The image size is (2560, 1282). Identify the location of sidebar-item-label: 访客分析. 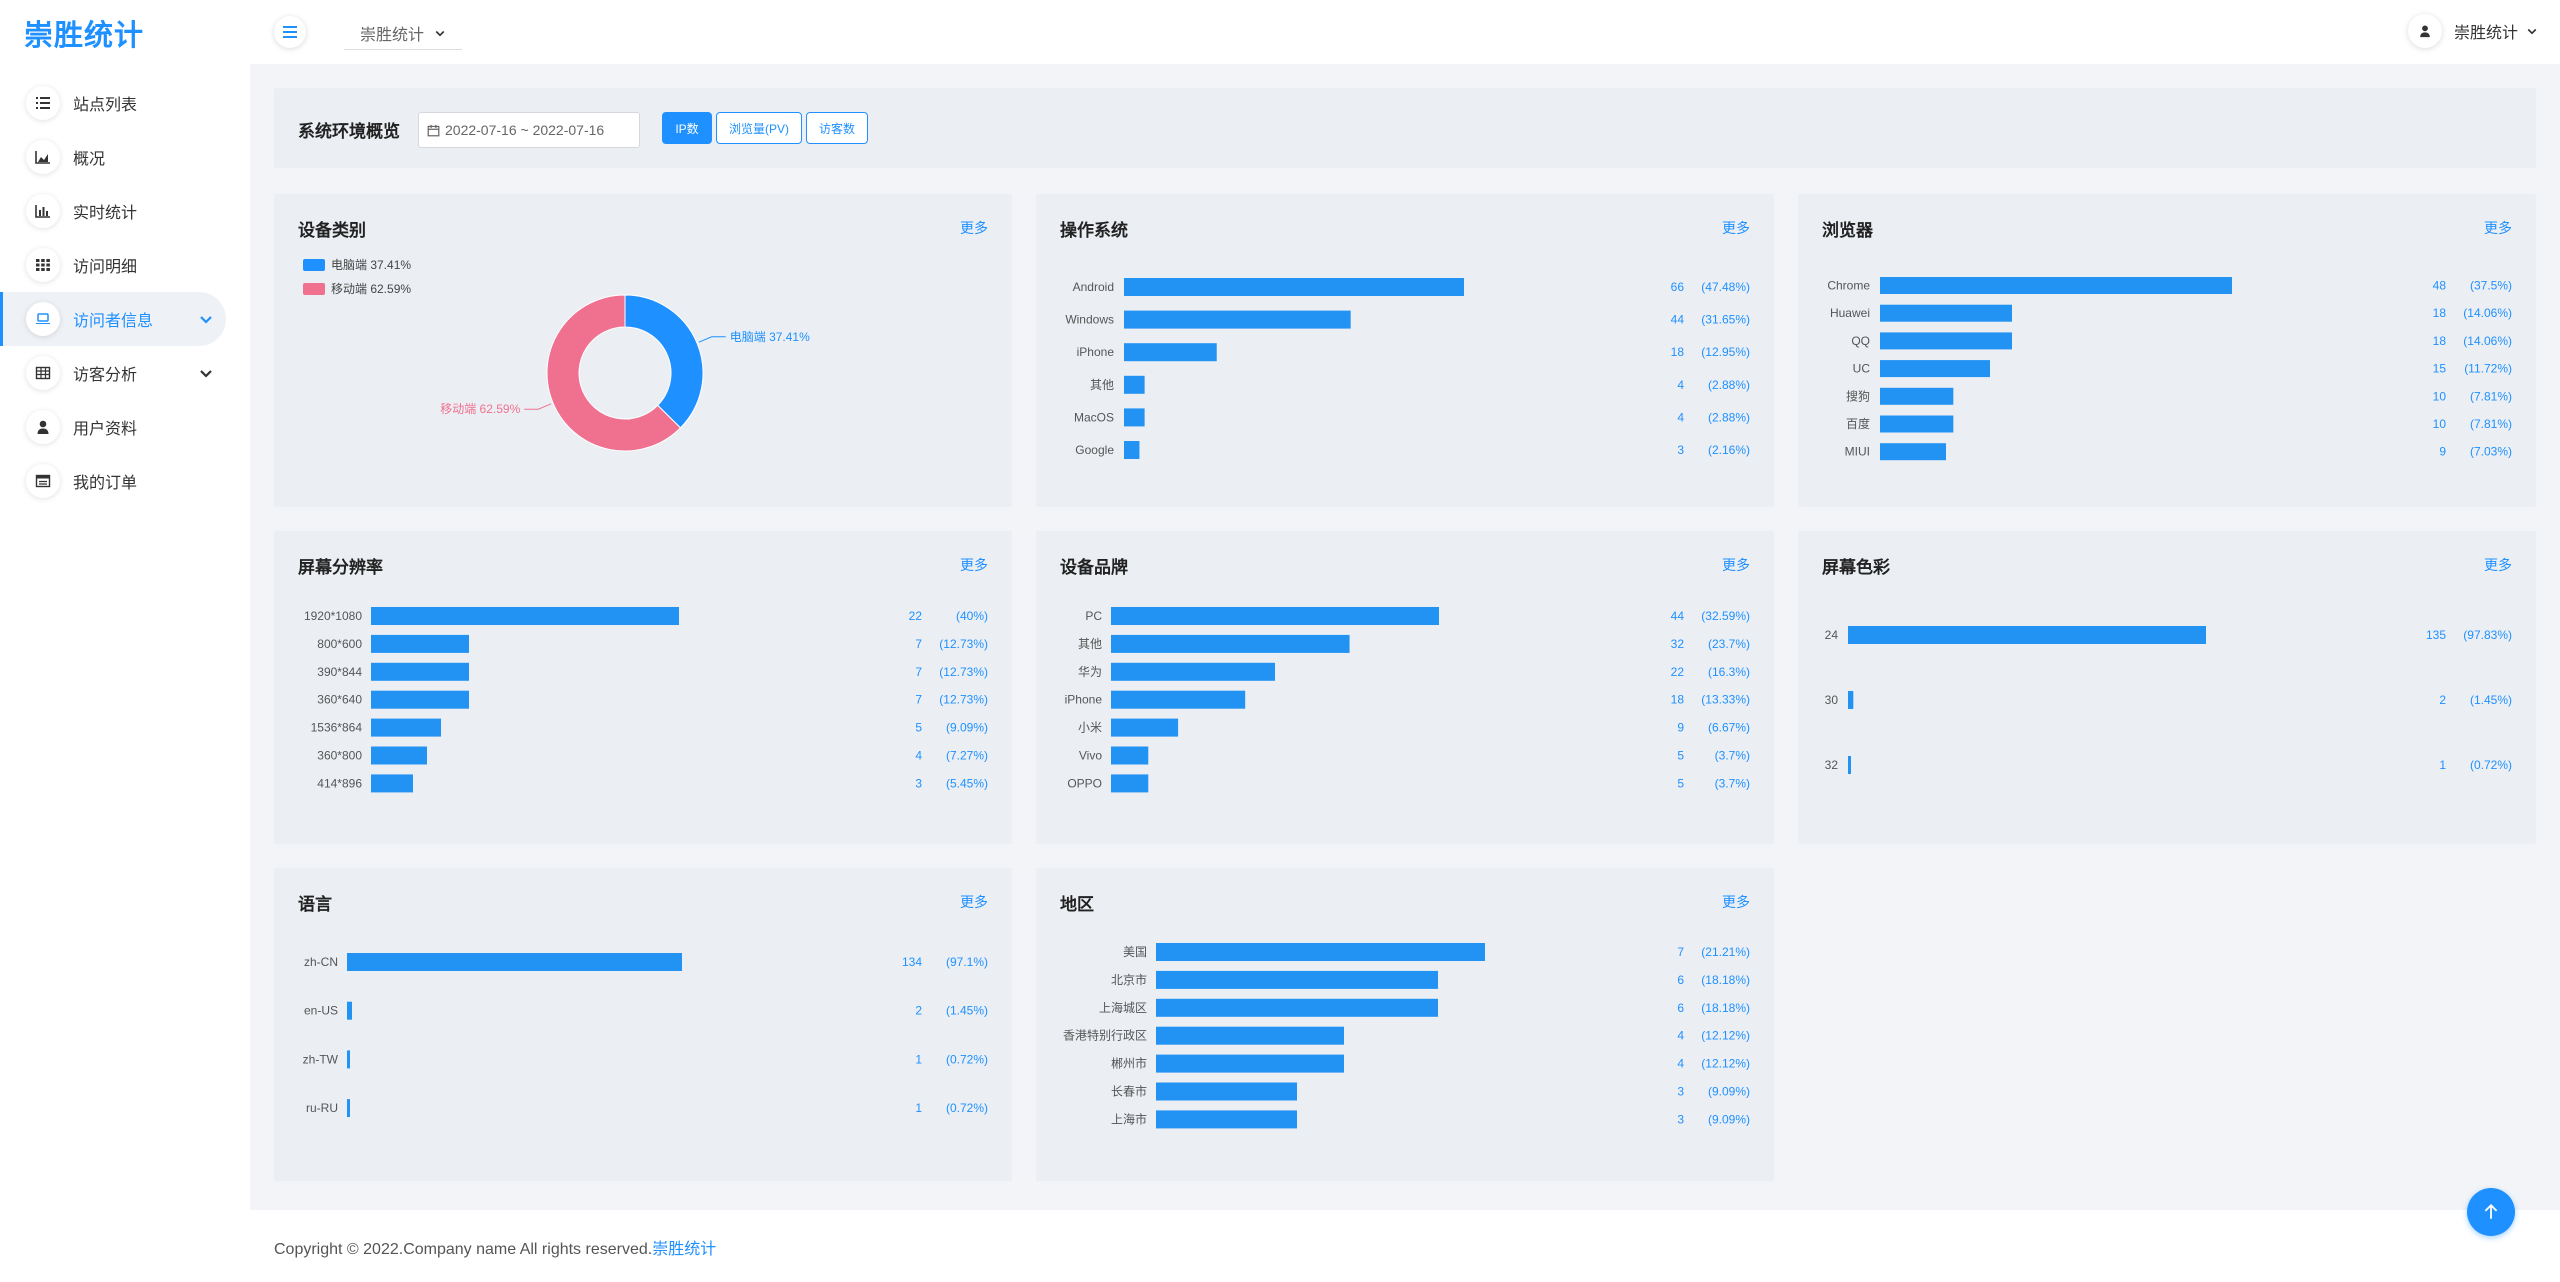
(105, 375).